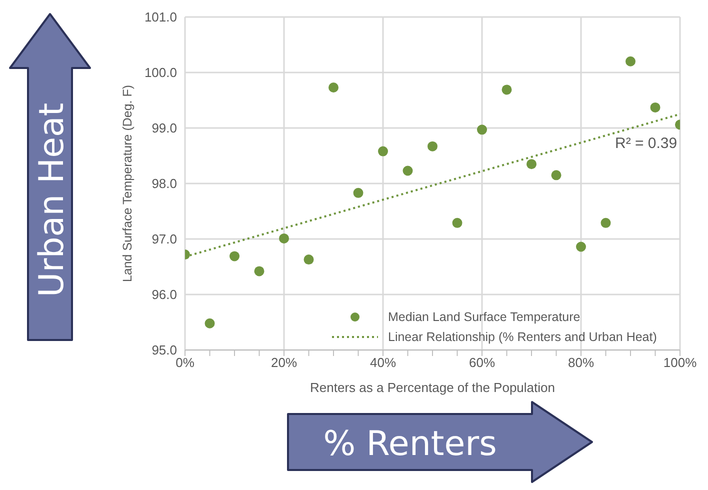 The height and width of the screenshot is (490, 708). I want to click on x-axis-title: Renters as a Percentage of the Population, so click(432, 387).